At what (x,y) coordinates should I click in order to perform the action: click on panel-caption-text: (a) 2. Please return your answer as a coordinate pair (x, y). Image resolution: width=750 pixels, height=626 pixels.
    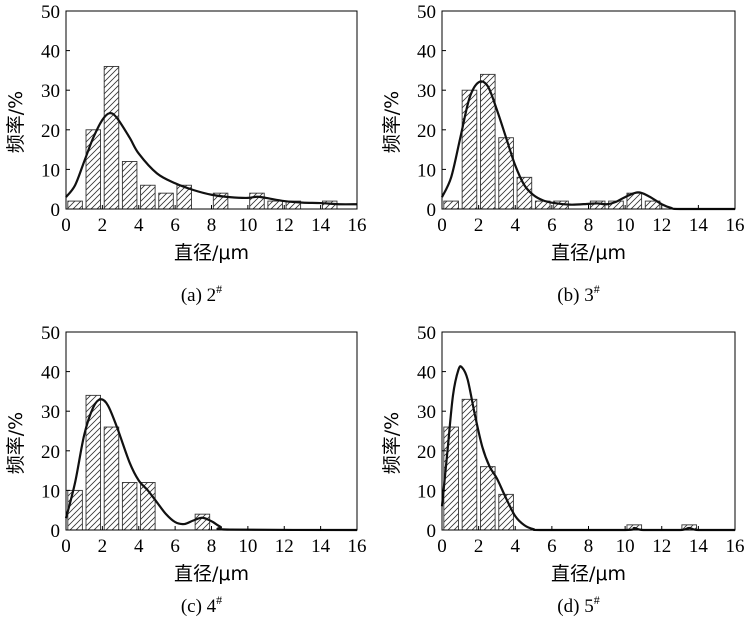
    Looking at the image, I should click on (198, 295).